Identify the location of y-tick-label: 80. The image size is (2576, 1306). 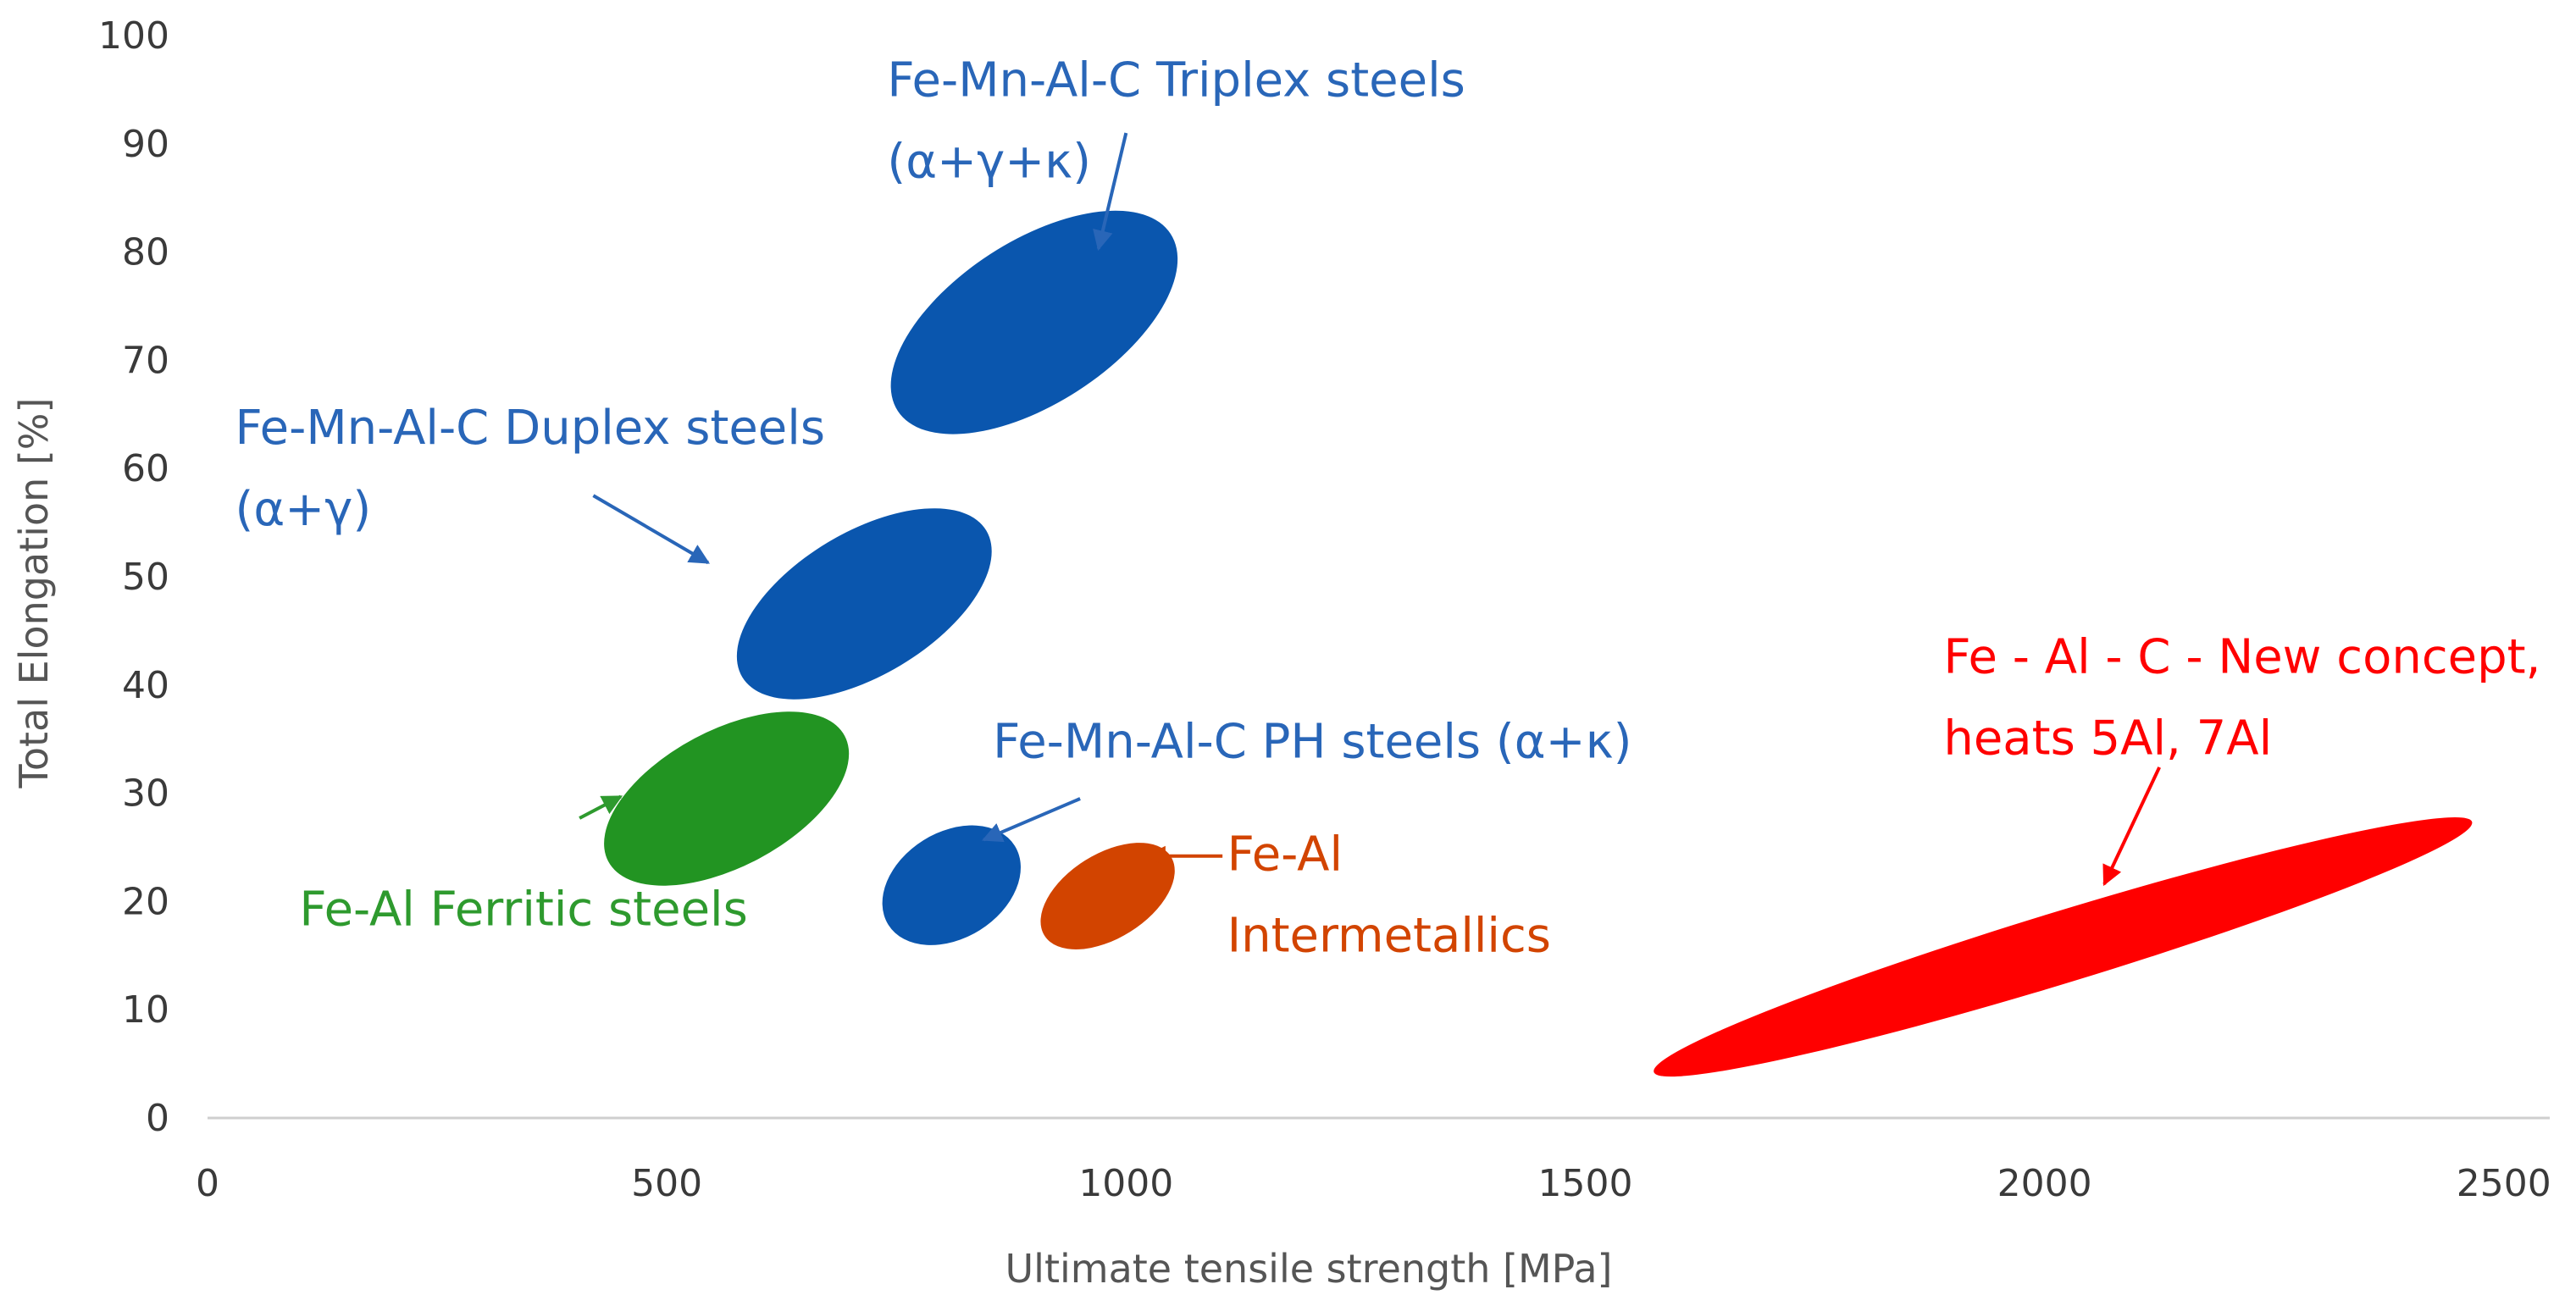
(145, 252).